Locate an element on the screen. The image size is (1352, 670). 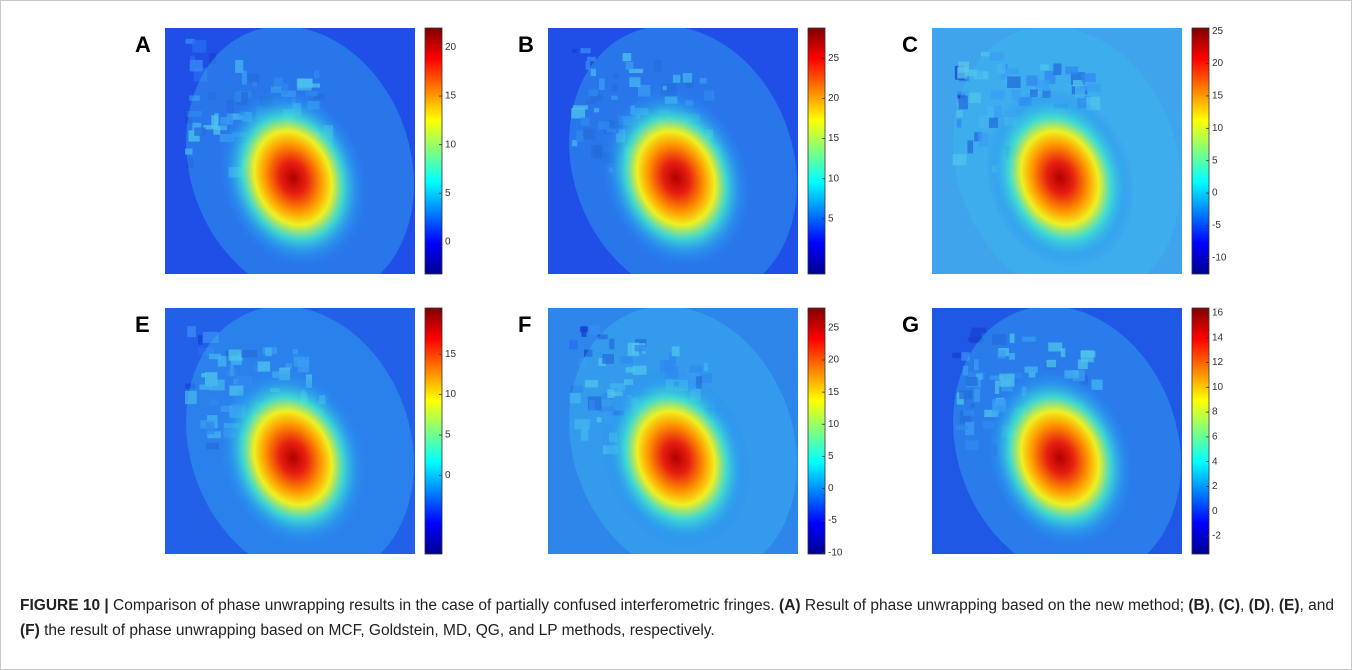
colorbar-tick-label: 15 is located at coordinates (834, 138).